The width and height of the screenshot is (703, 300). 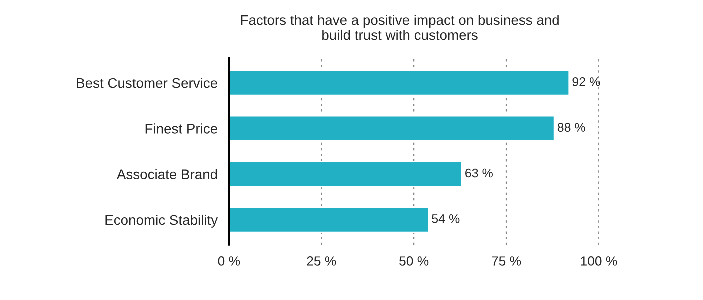 What do you see at coordinates (182, 129) in the screenshot?
I see `y-tick-label: Finest Price` at bounding box center [182, 129].